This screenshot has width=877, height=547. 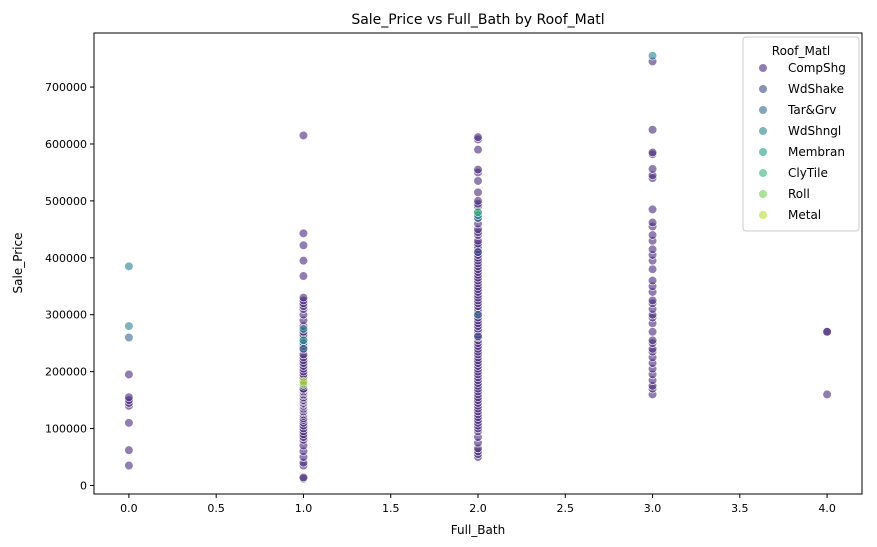 I want to click on legend-label: CompShg, so click(x=817, y=68).